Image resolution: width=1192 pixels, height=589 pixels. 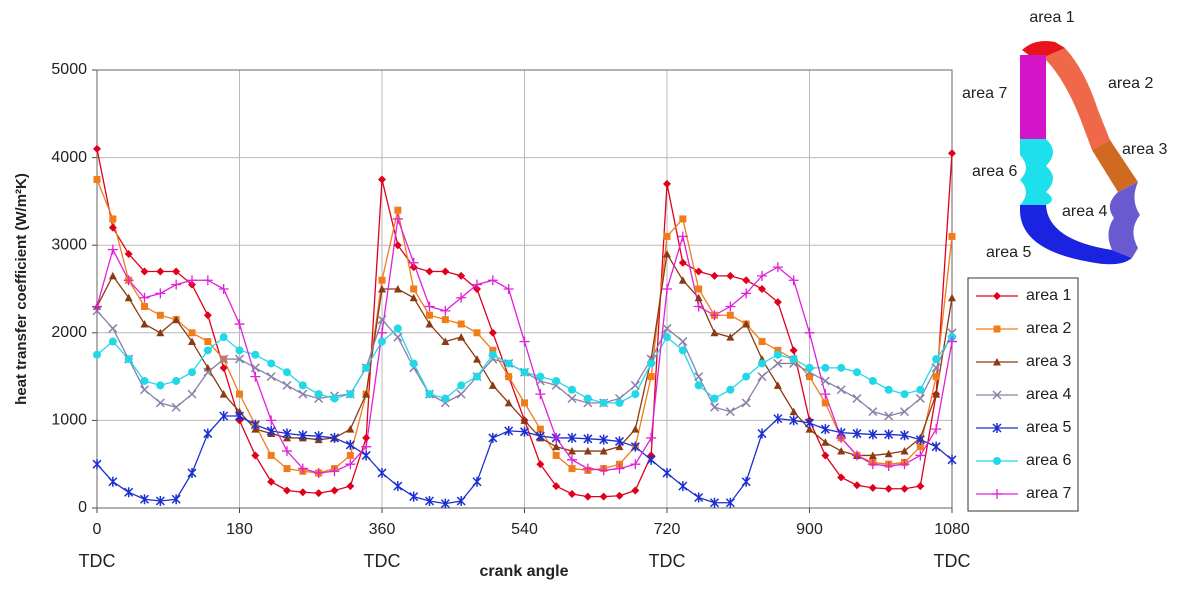 I want to click on y-axis-title: heat transfer coefficient (W/m²K), so click(x=21, y=289).